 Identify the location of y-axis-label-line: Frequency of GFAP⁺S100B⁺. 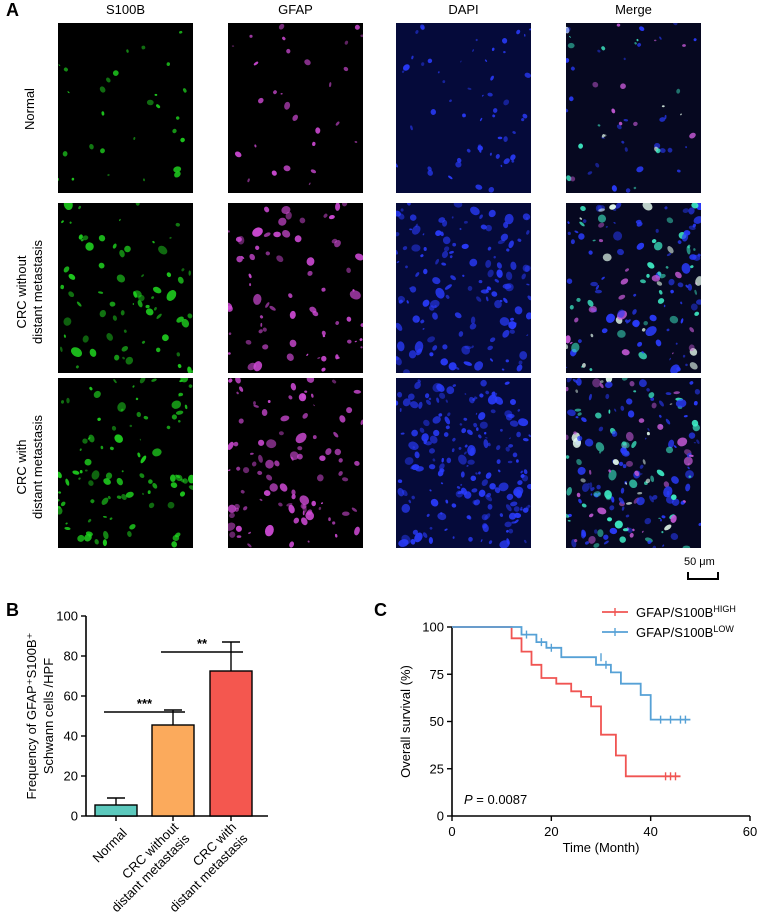
(31, 716).